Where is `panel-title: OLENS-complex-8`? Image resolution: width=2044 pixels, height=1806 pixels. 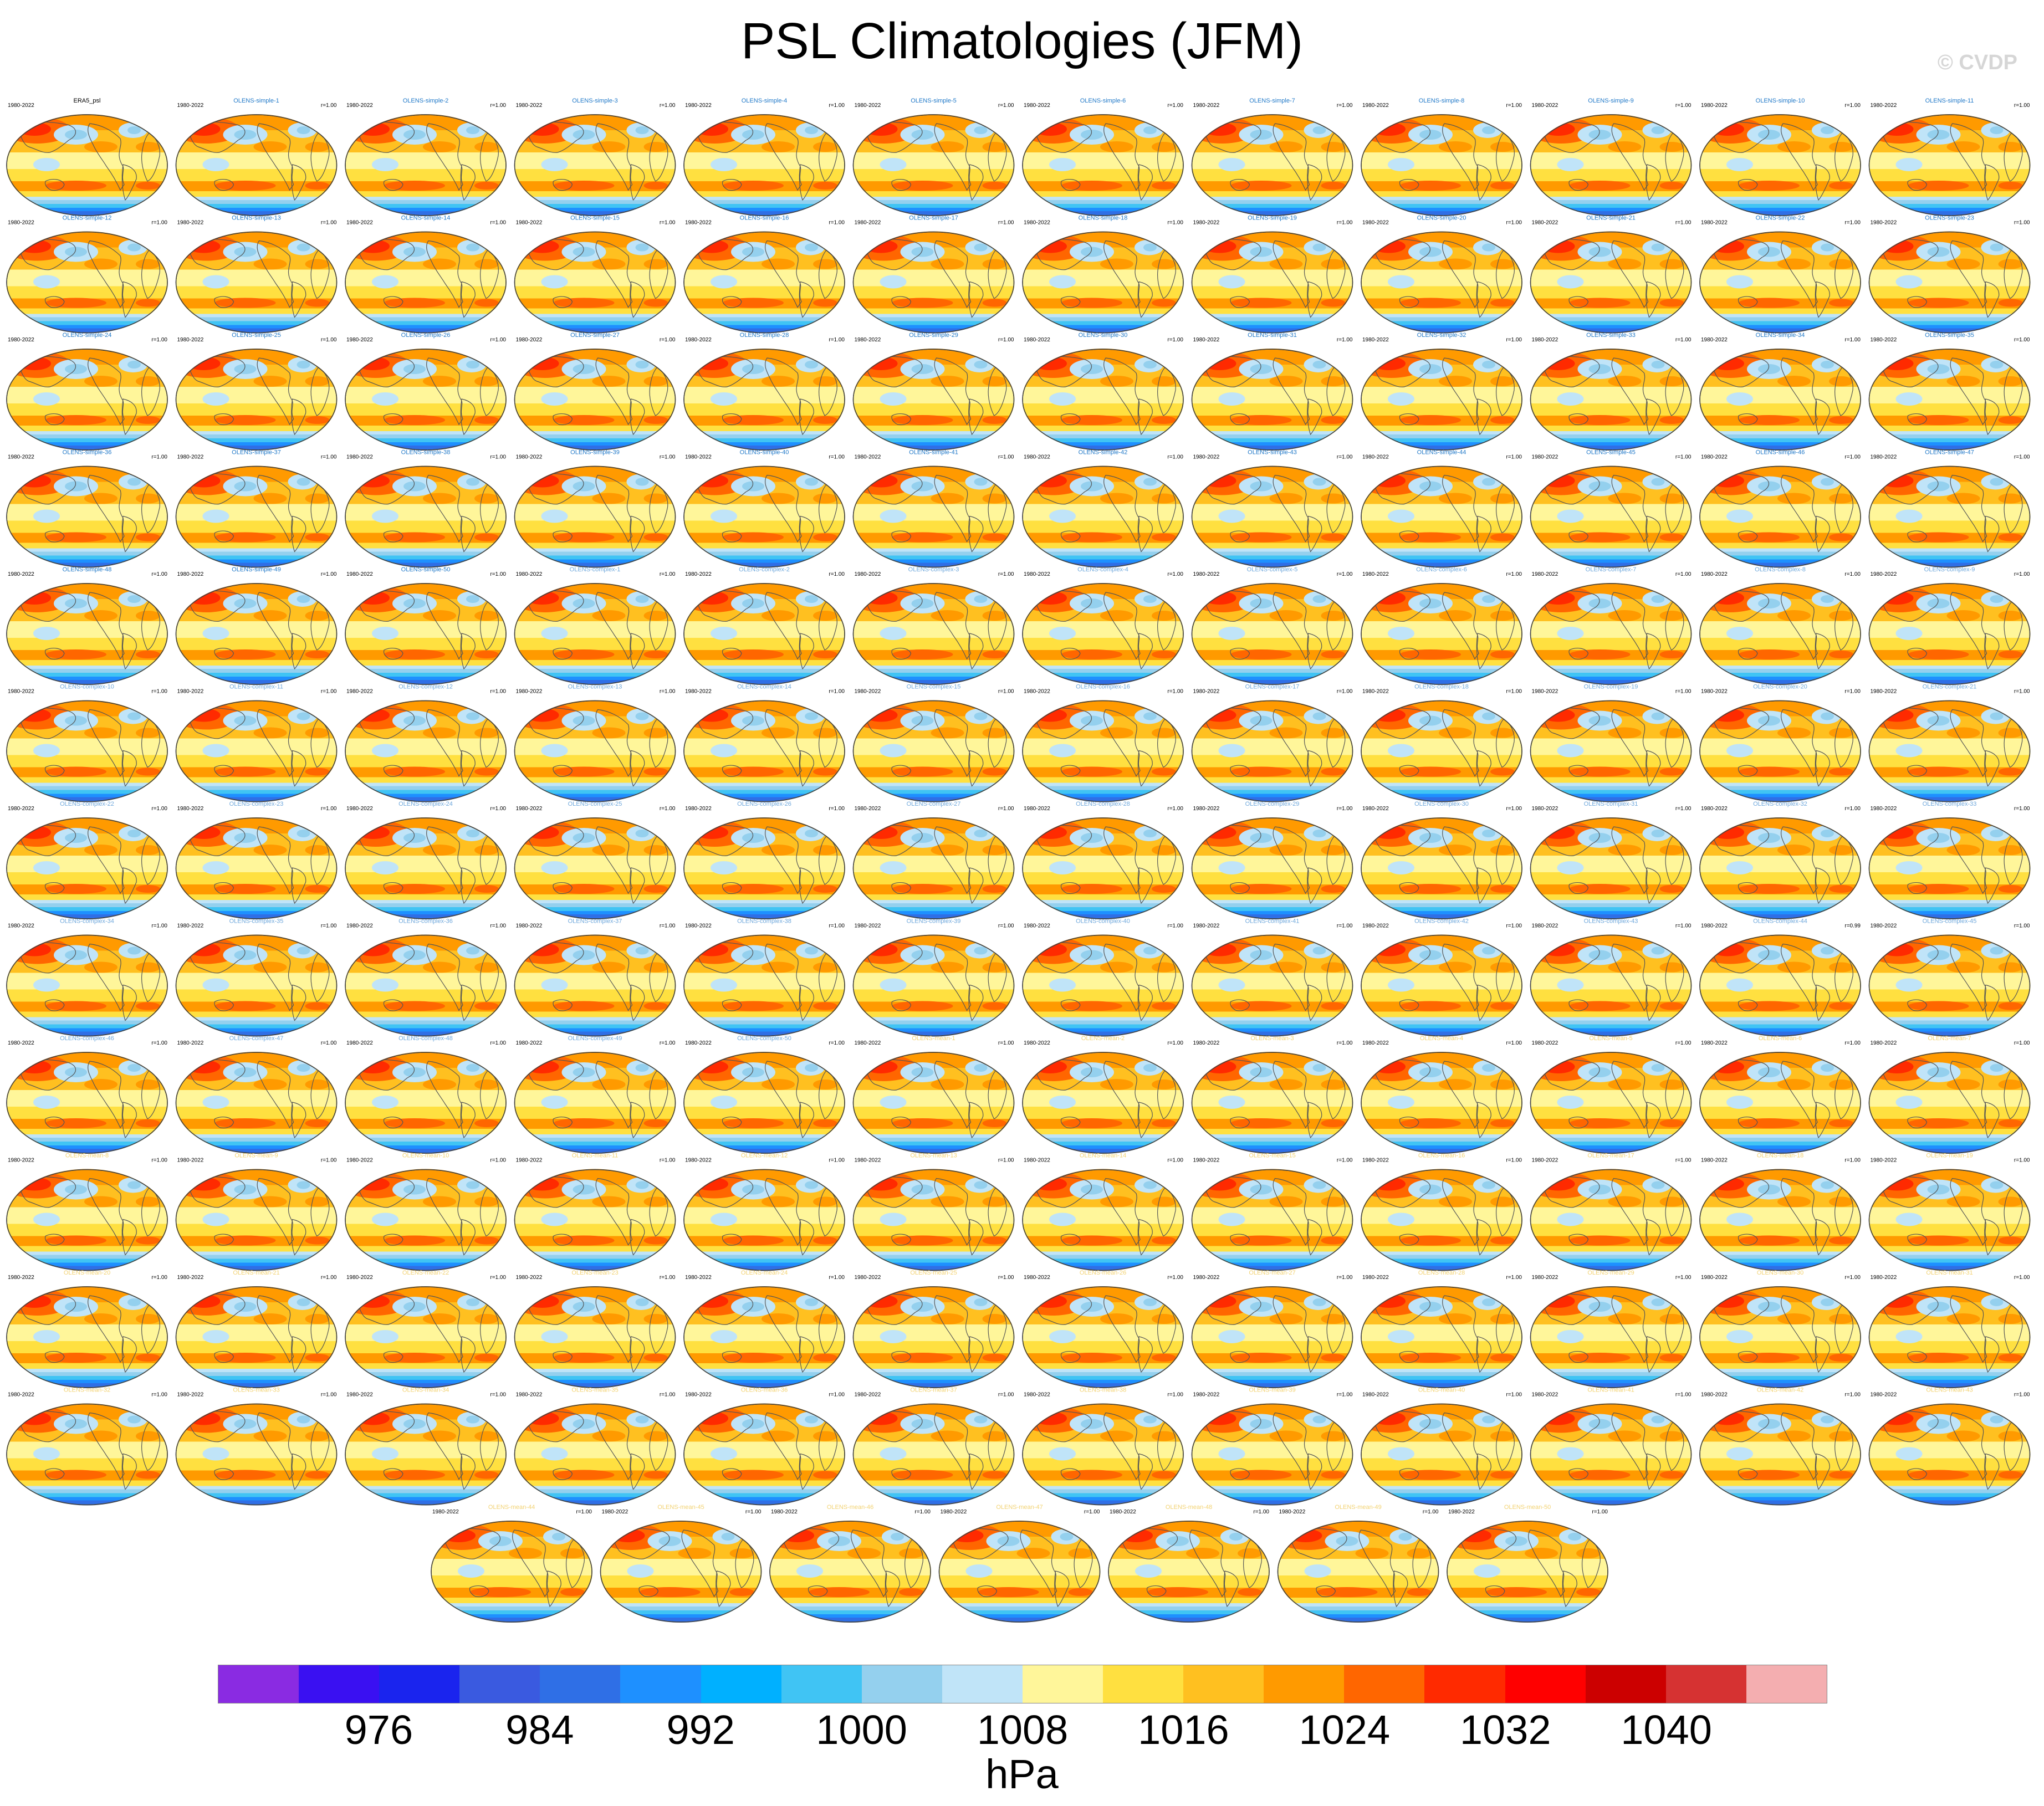
panel-title: OLENS-complex-8 is located at coordinates (1780, 569).